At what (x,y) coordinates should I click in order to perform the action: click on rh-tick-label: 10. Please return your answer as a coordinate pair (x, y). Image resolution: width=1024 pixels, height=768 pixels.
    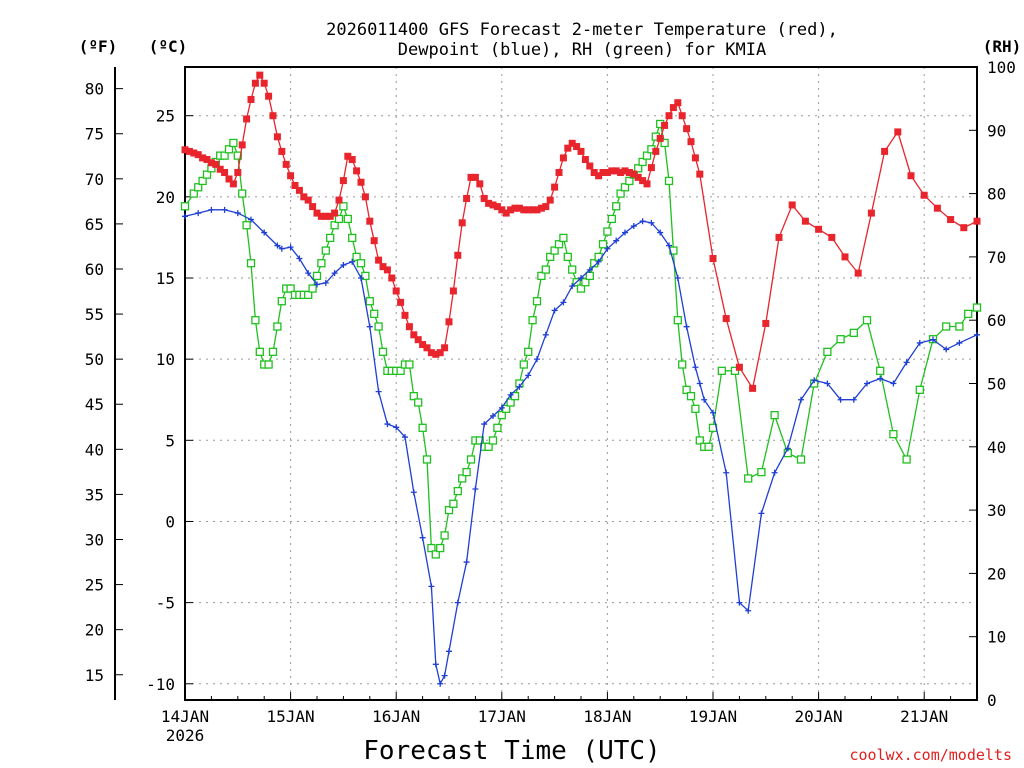
    Looking at the image, I should click on (996, 637).